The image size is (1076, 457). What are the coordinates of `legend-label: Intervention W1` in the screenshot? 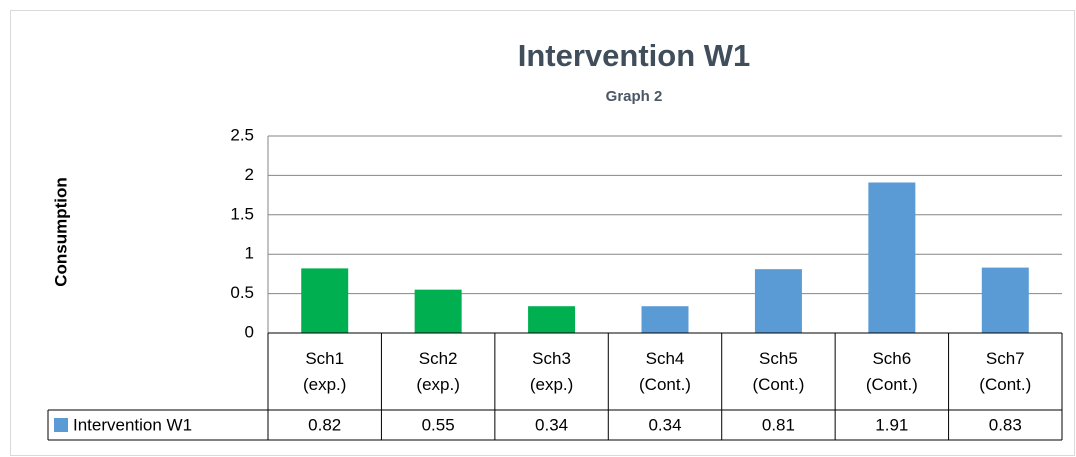 It's located at (132, 424).